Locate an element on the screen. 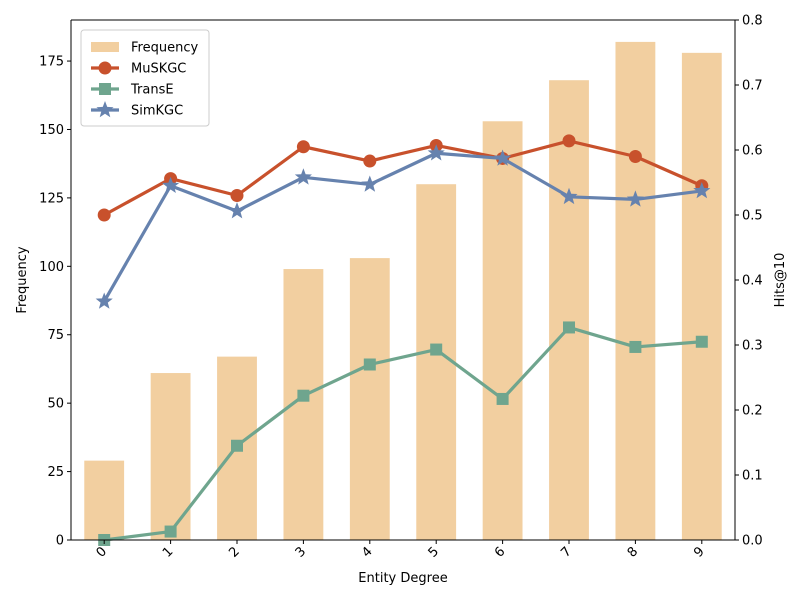 Image resolution: width=800 pixels, height=600 pixels. legend-marker-transe is located at coordinates (105, 89).